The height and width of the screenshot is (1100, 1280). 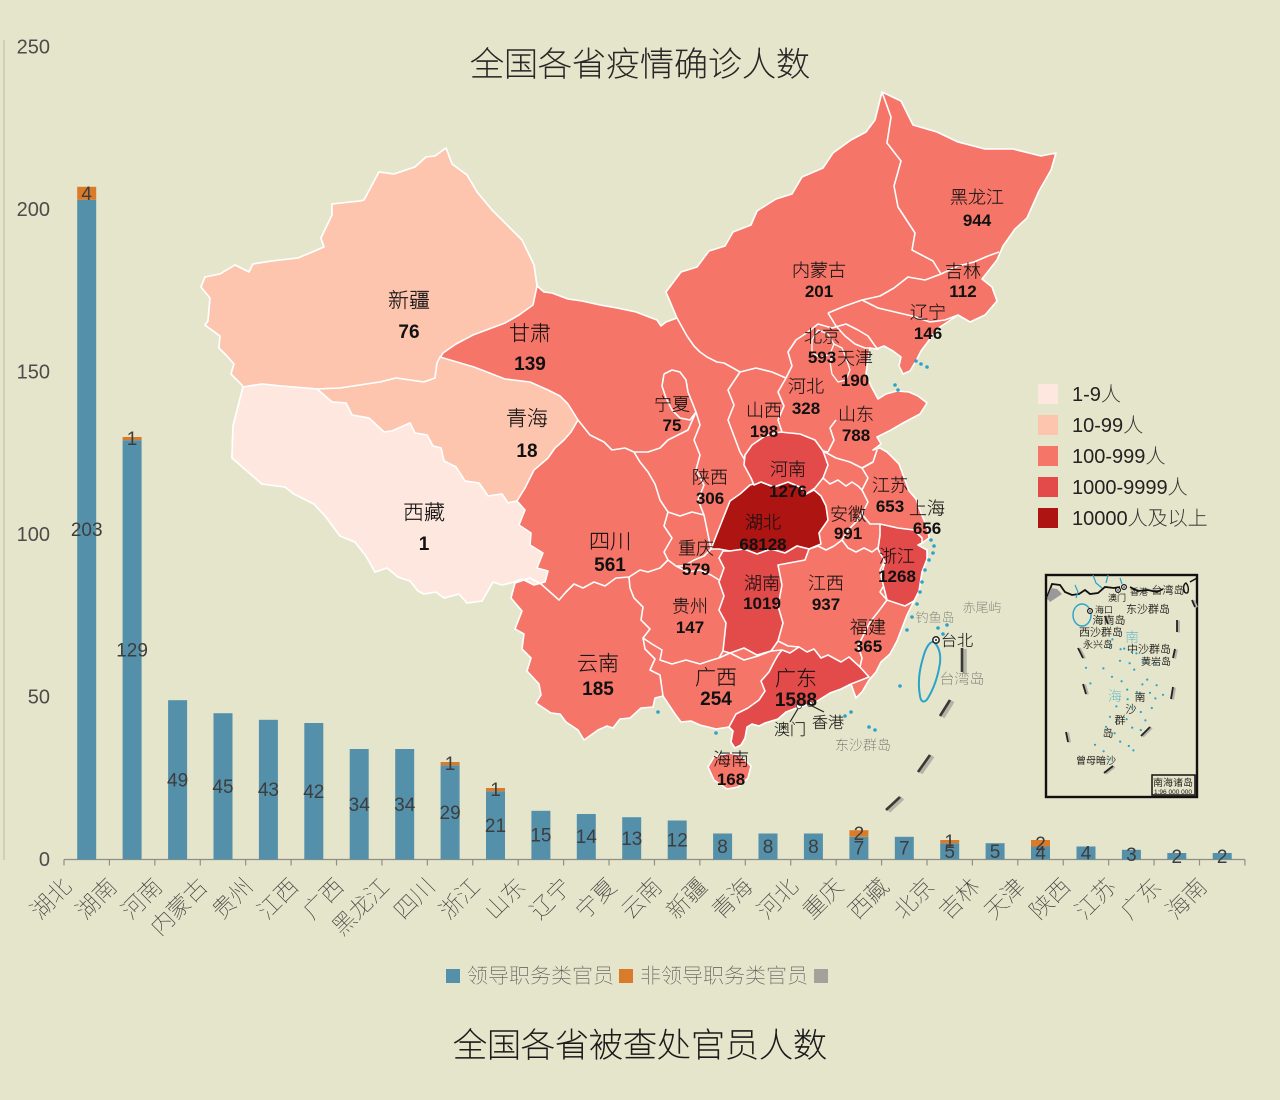 What do you see at coordinates (796, 700) in the screenshot?
I see `svg-text: 1588` at bounding box center [796, 700].